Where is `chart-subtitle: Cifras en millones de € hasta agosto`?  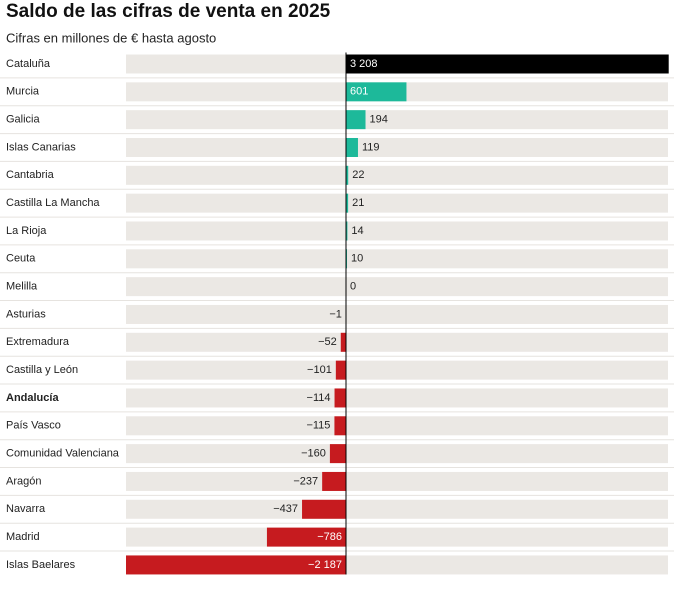
chart-subtitle: Cifras en millones de € hasta agosto is located at coordinates (111, 37).